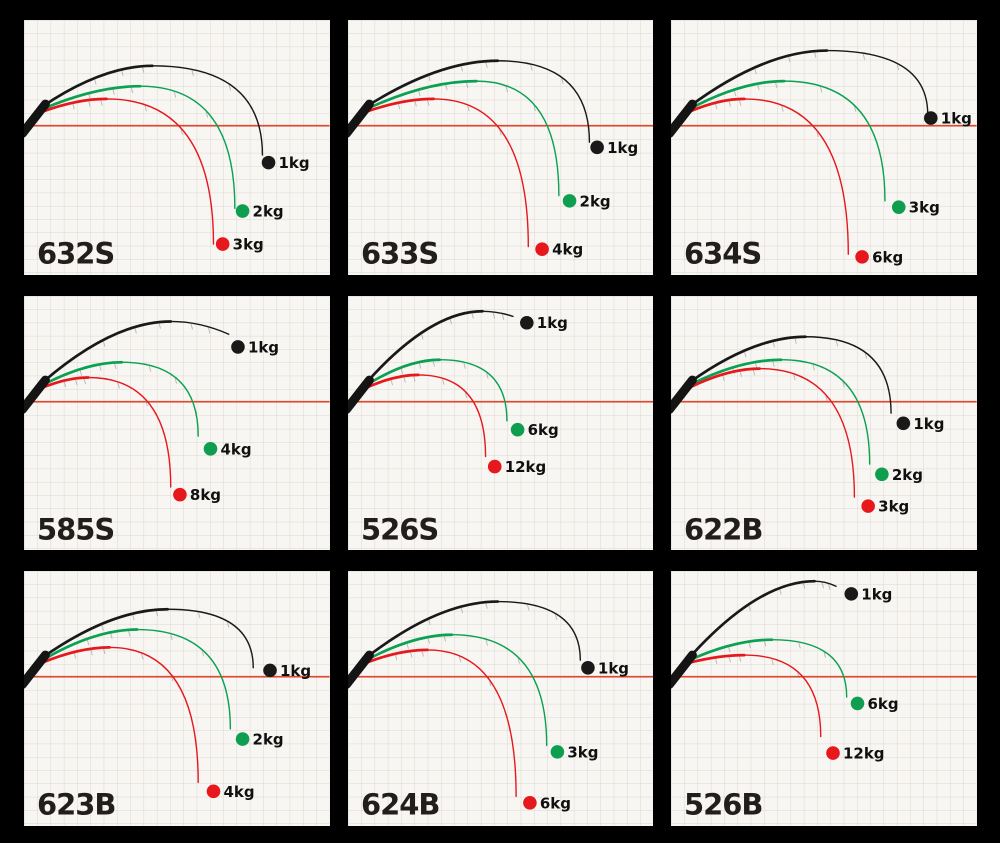 Image resolution: width=1000 pixels, height=843 pixels. I want to click on rod-curve-1kg-622B: 1kg, so click(816, 383).